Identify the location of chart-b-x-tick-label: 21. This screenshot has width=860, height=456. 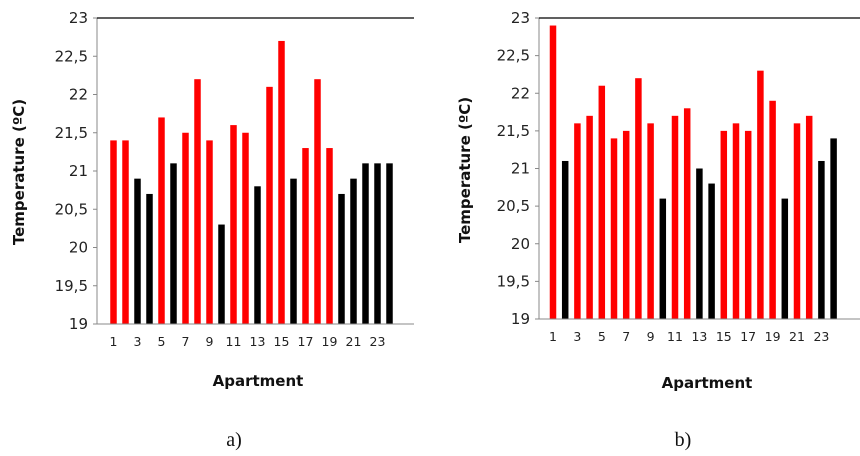
(797, 336).